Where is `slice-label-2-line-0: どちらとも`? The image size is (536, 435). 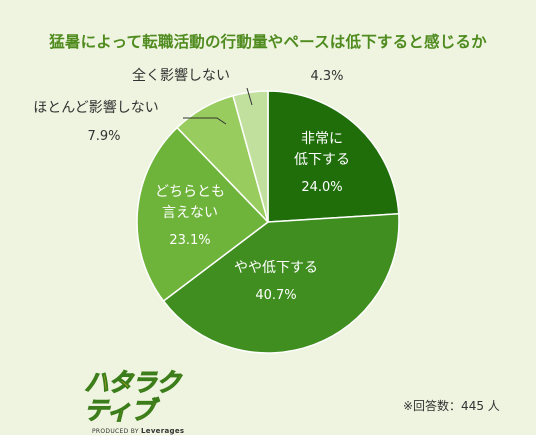 slice-label-2-line-0: どちらとも is located at coordinates (190, 192).